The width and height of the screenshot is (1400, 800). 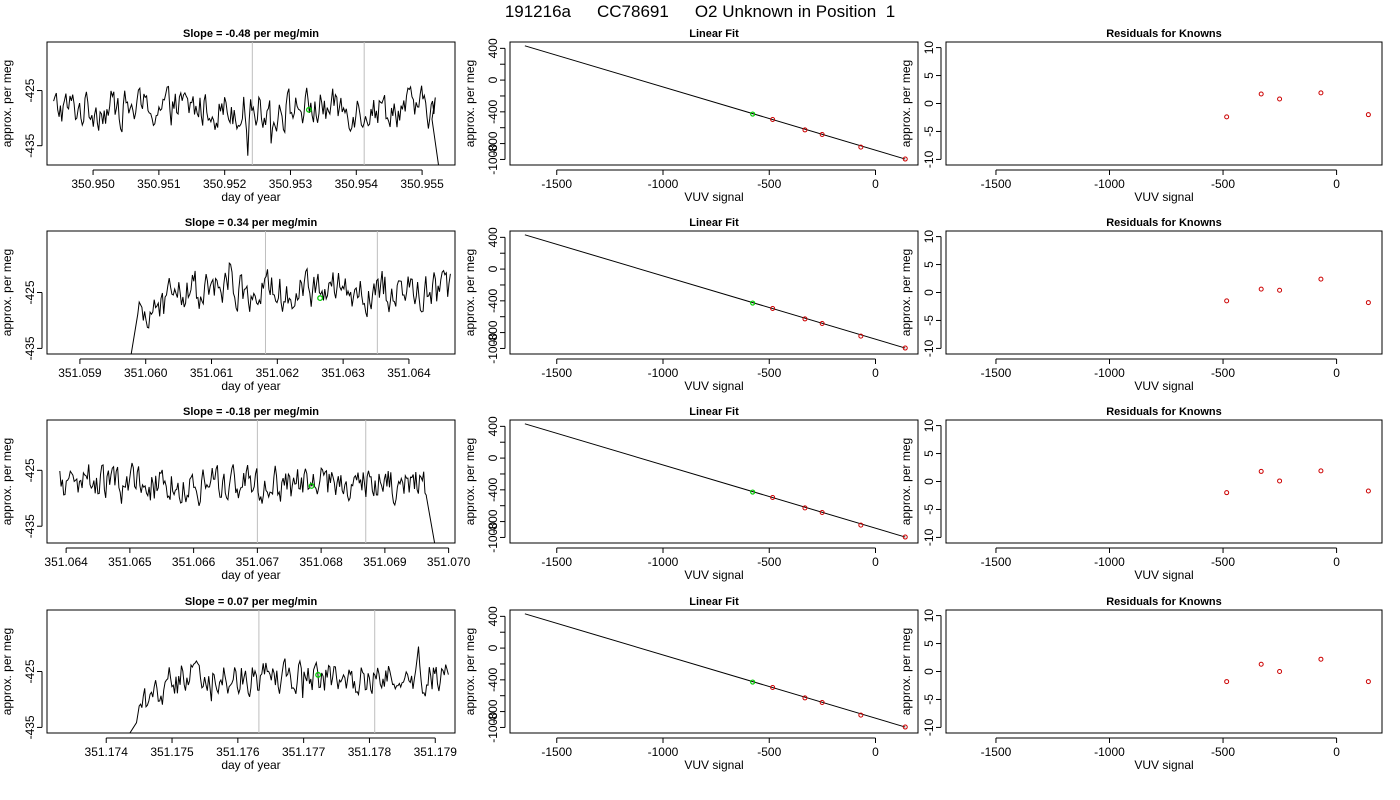 I want to click on x-tick-label: 350.952, so click(x=225, y=184).